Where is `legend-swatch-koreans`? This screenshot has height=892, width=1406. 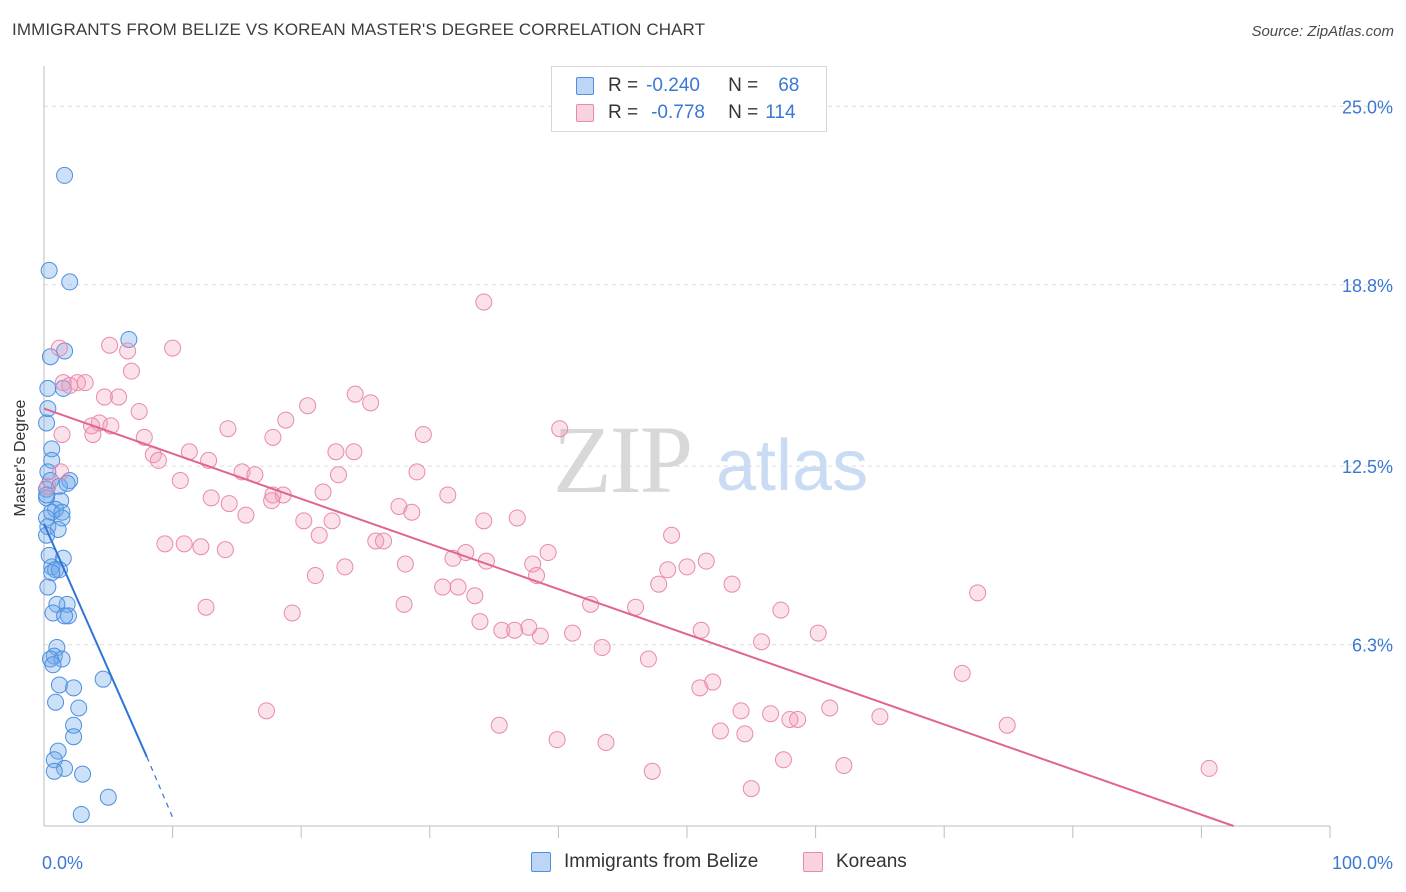
legend-swatch-koreans is located at coordinates (585, 113).